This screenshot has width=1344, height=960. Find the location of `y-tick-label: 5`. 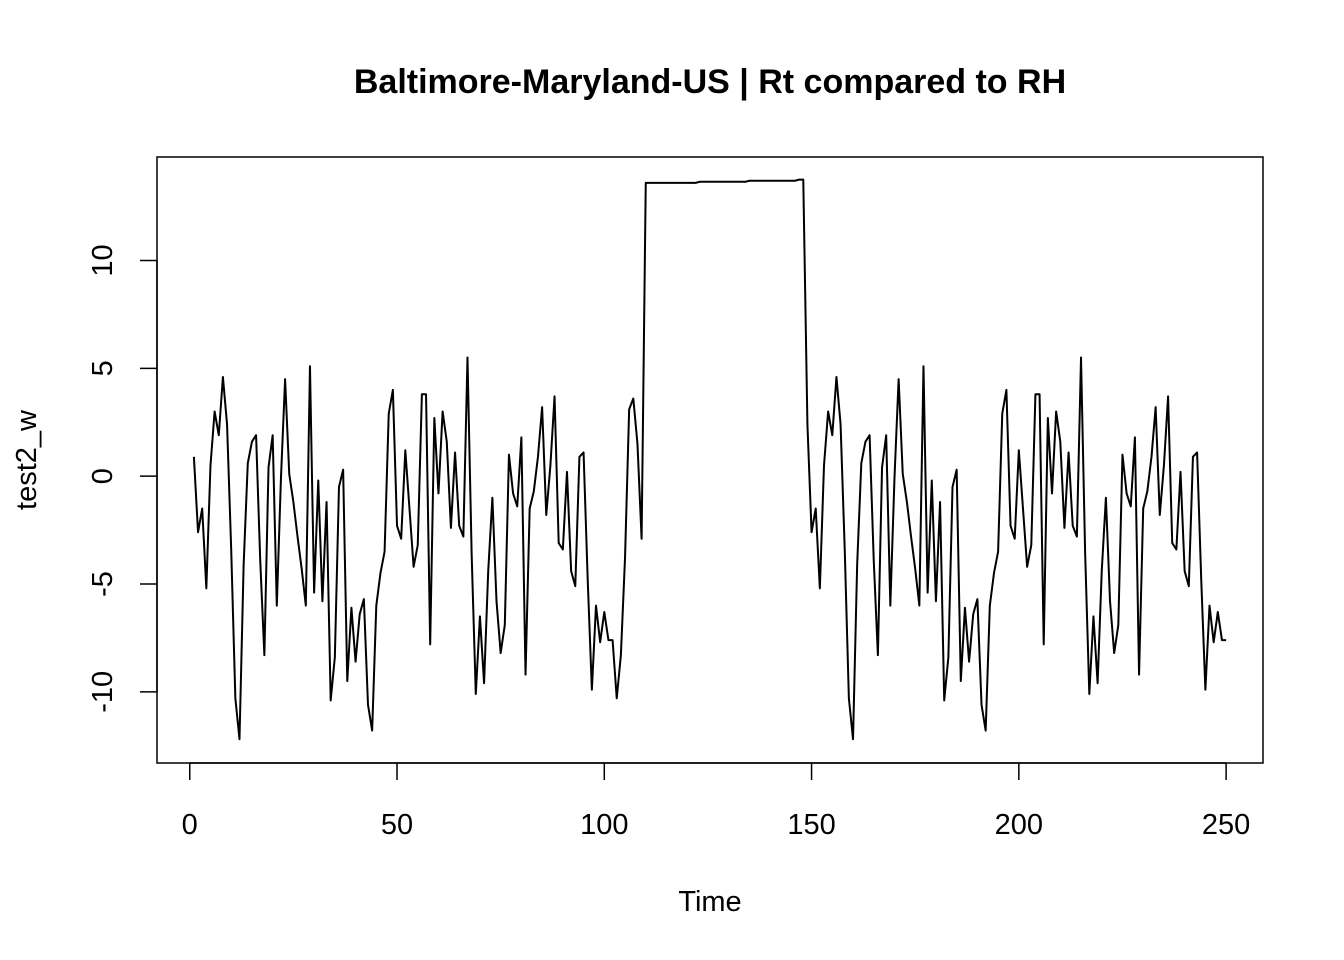

y-tick-label: 5 is located at coordinates (103, 368).